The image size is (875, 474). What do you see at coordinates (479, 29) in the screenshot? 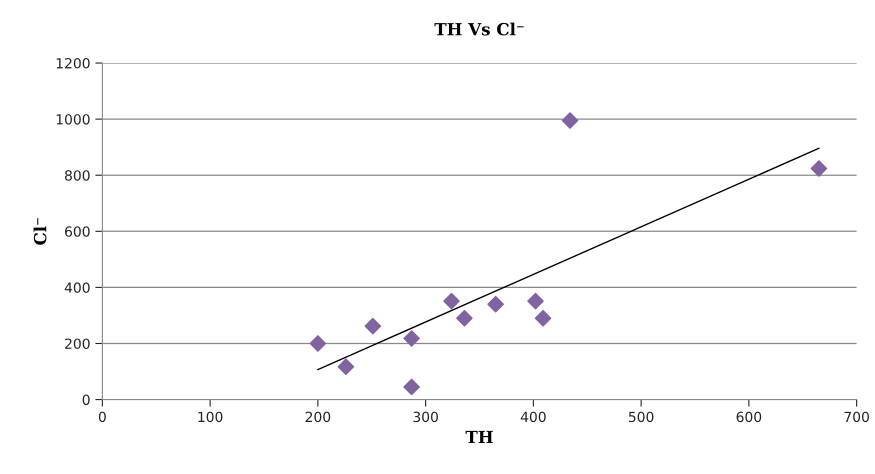
I see `chart-title: TH Vs Cl⁻` at bounding box center [479, 29].